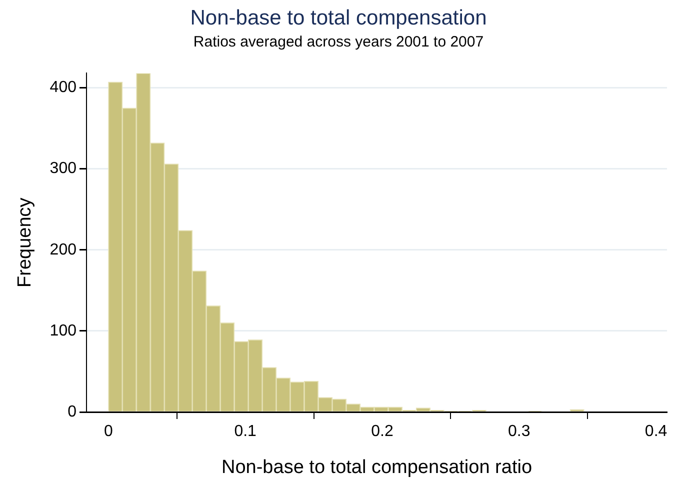 The width and height of the screenshot is (685, 491). I want to click on y-tick-label: 200, so click(63, 249).